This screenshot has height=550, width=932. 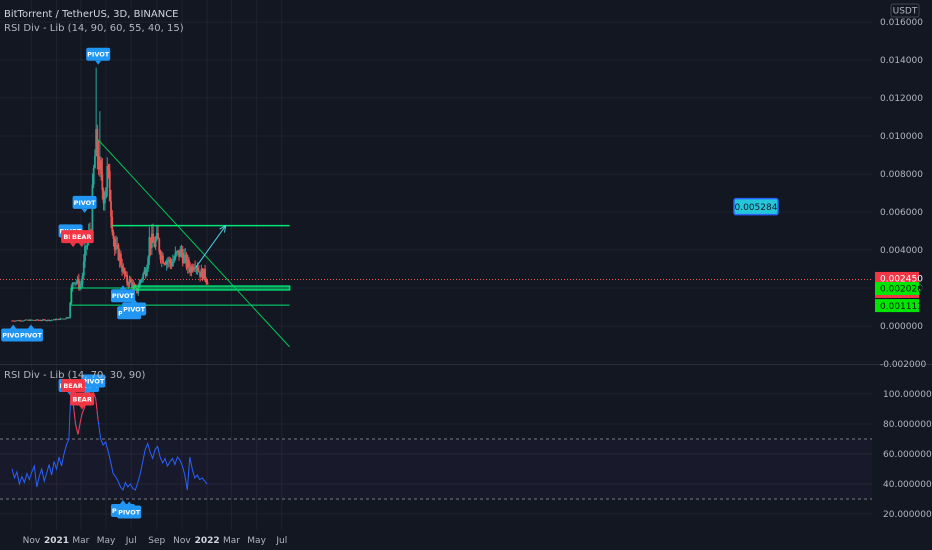 What do you see at coordinates (193, 243) in the screenshot?
I see `descending-trendline` at bounding box center [193, 243].